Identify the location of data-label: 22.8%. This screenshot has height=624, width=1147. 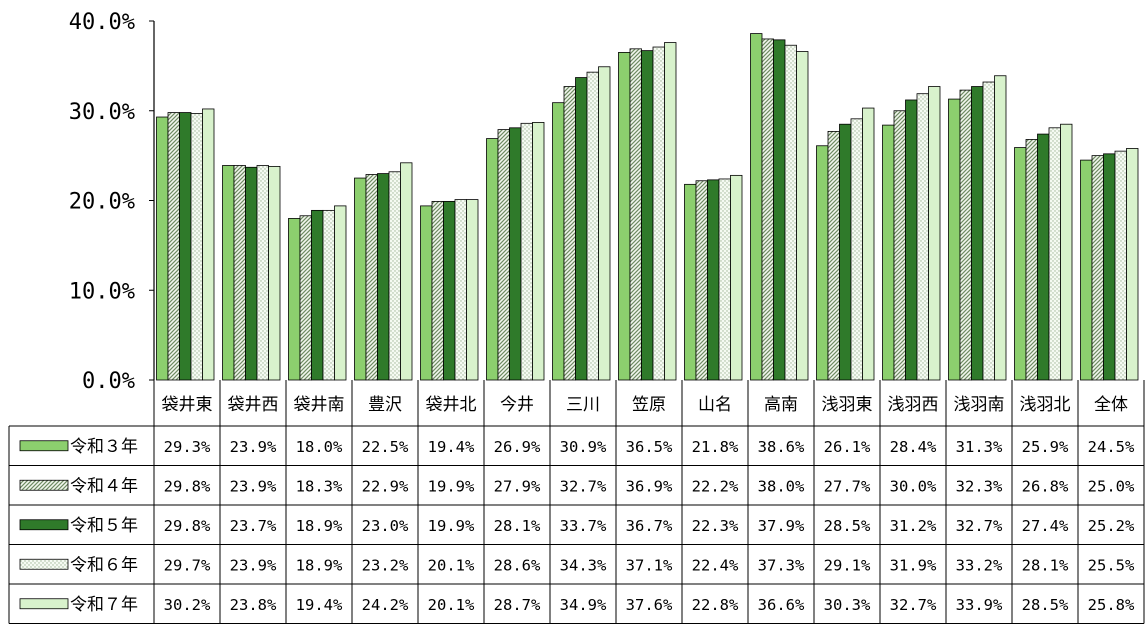
(715, 605).